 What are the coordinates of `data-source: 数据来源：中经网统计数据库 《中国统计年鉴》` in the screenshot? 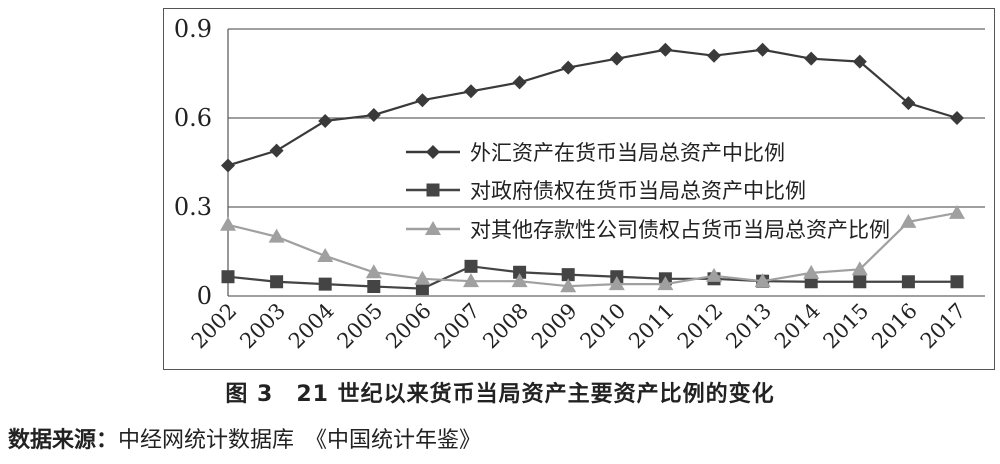 It's located at (244, 438).